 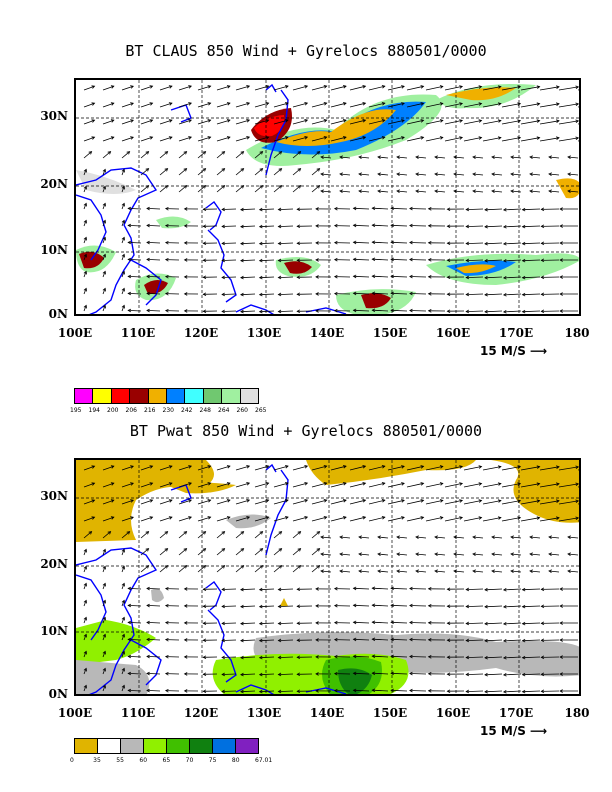 I want to click on bottom-ylabel-0n: 0N, so click(x=58, y=694).